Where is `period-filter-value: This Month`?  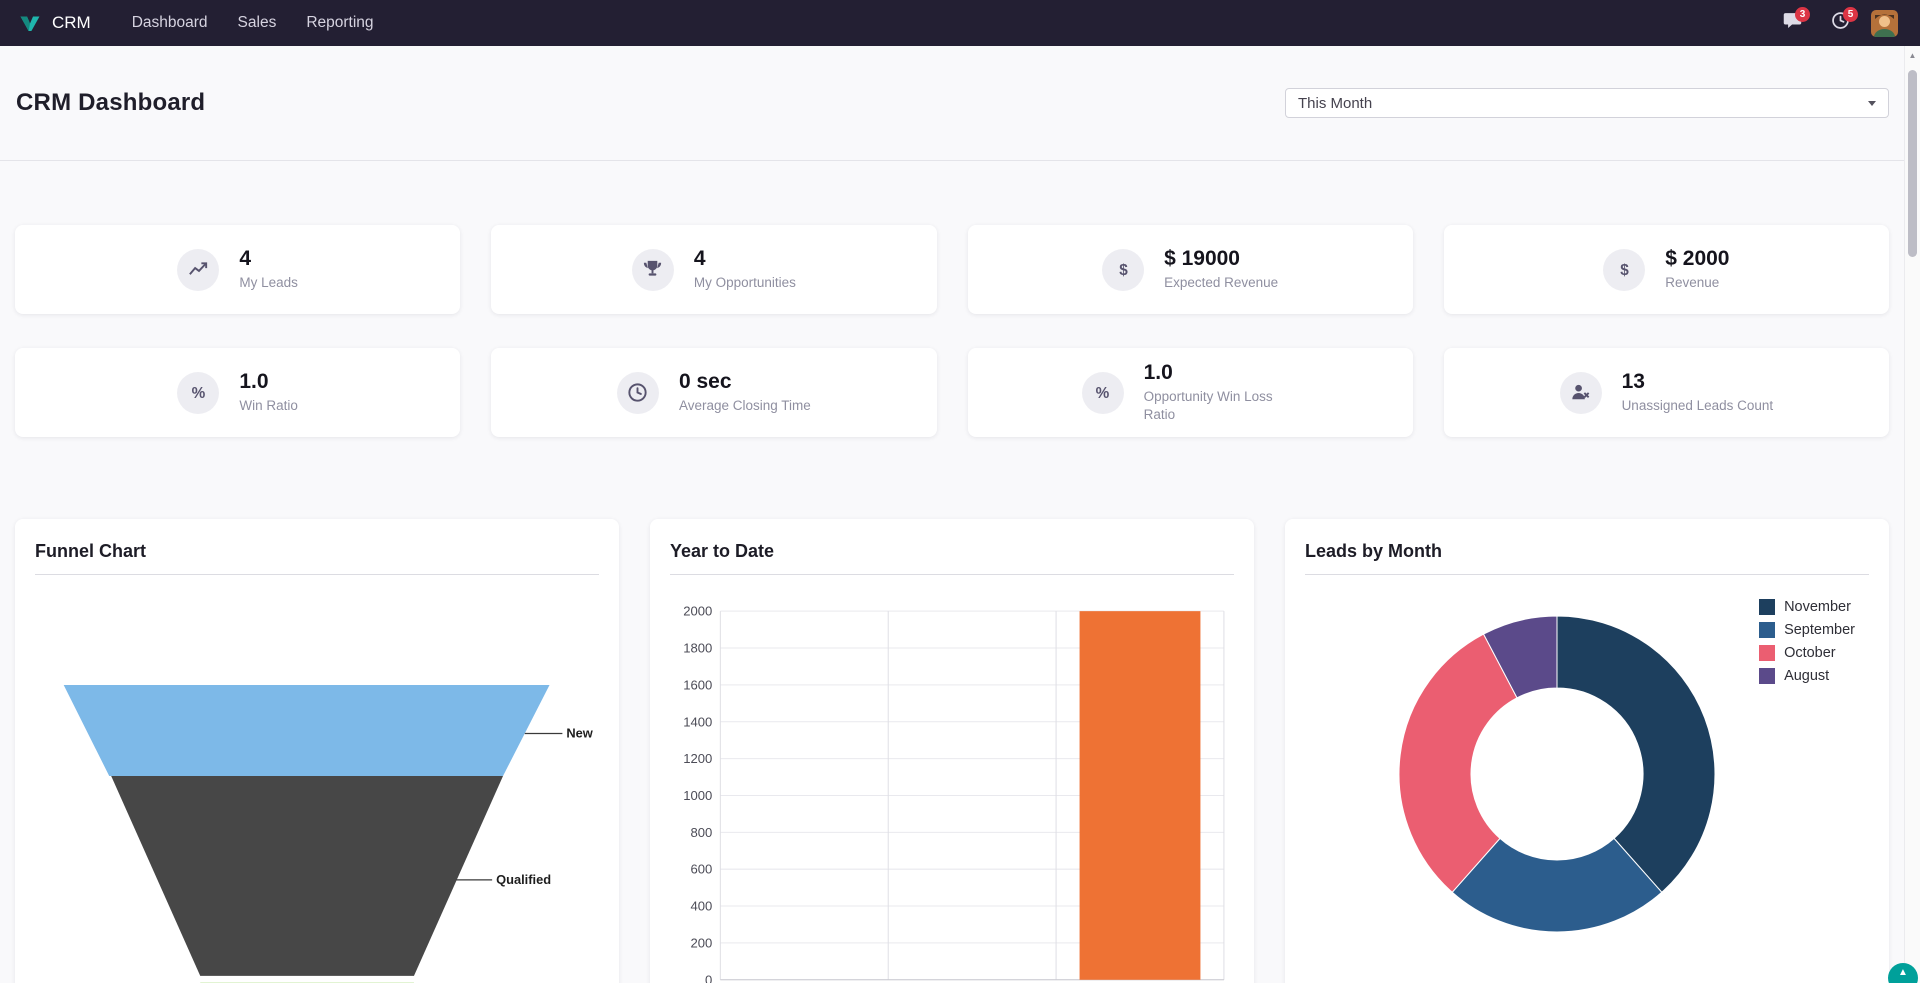
period-filter-value: This Month is located at coordinates (1335, 103).